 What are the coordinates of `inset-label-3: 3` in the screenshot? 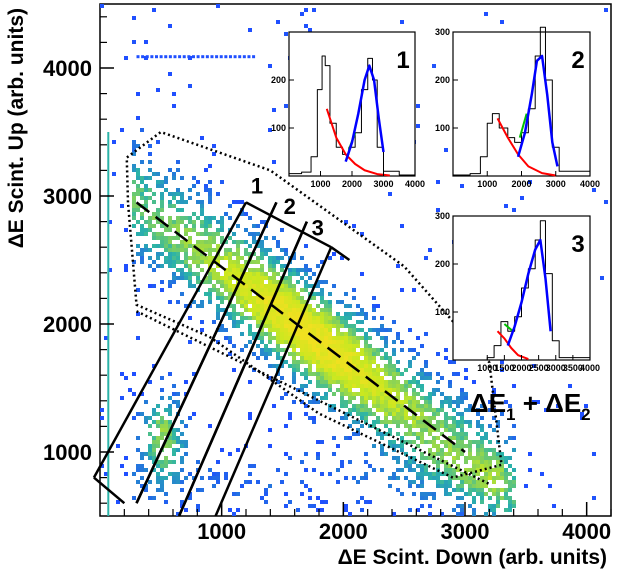 It's located at (577, 244).